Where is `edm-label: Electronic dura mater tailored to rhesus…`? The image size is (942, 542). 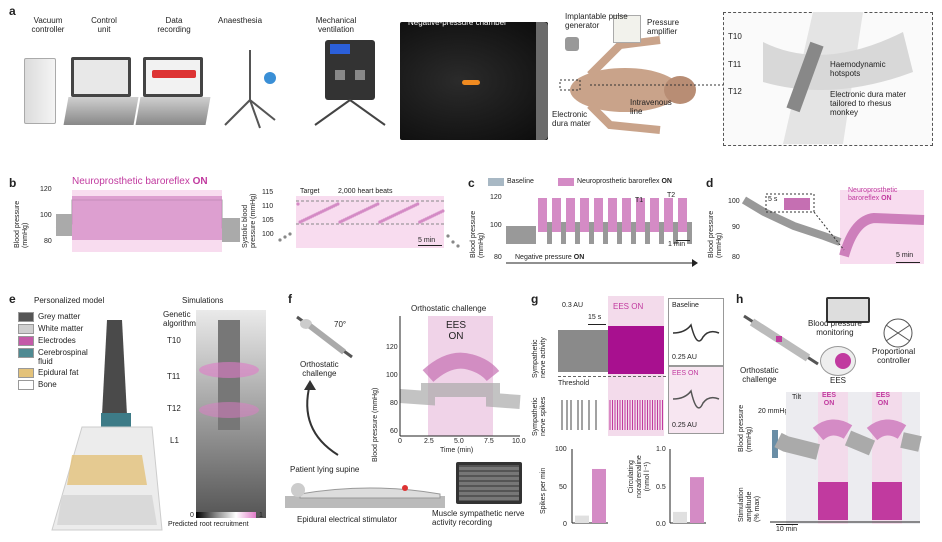 edm-label: Electronic dura mater tailored to rhesus… is located at coordinates (868, 103).